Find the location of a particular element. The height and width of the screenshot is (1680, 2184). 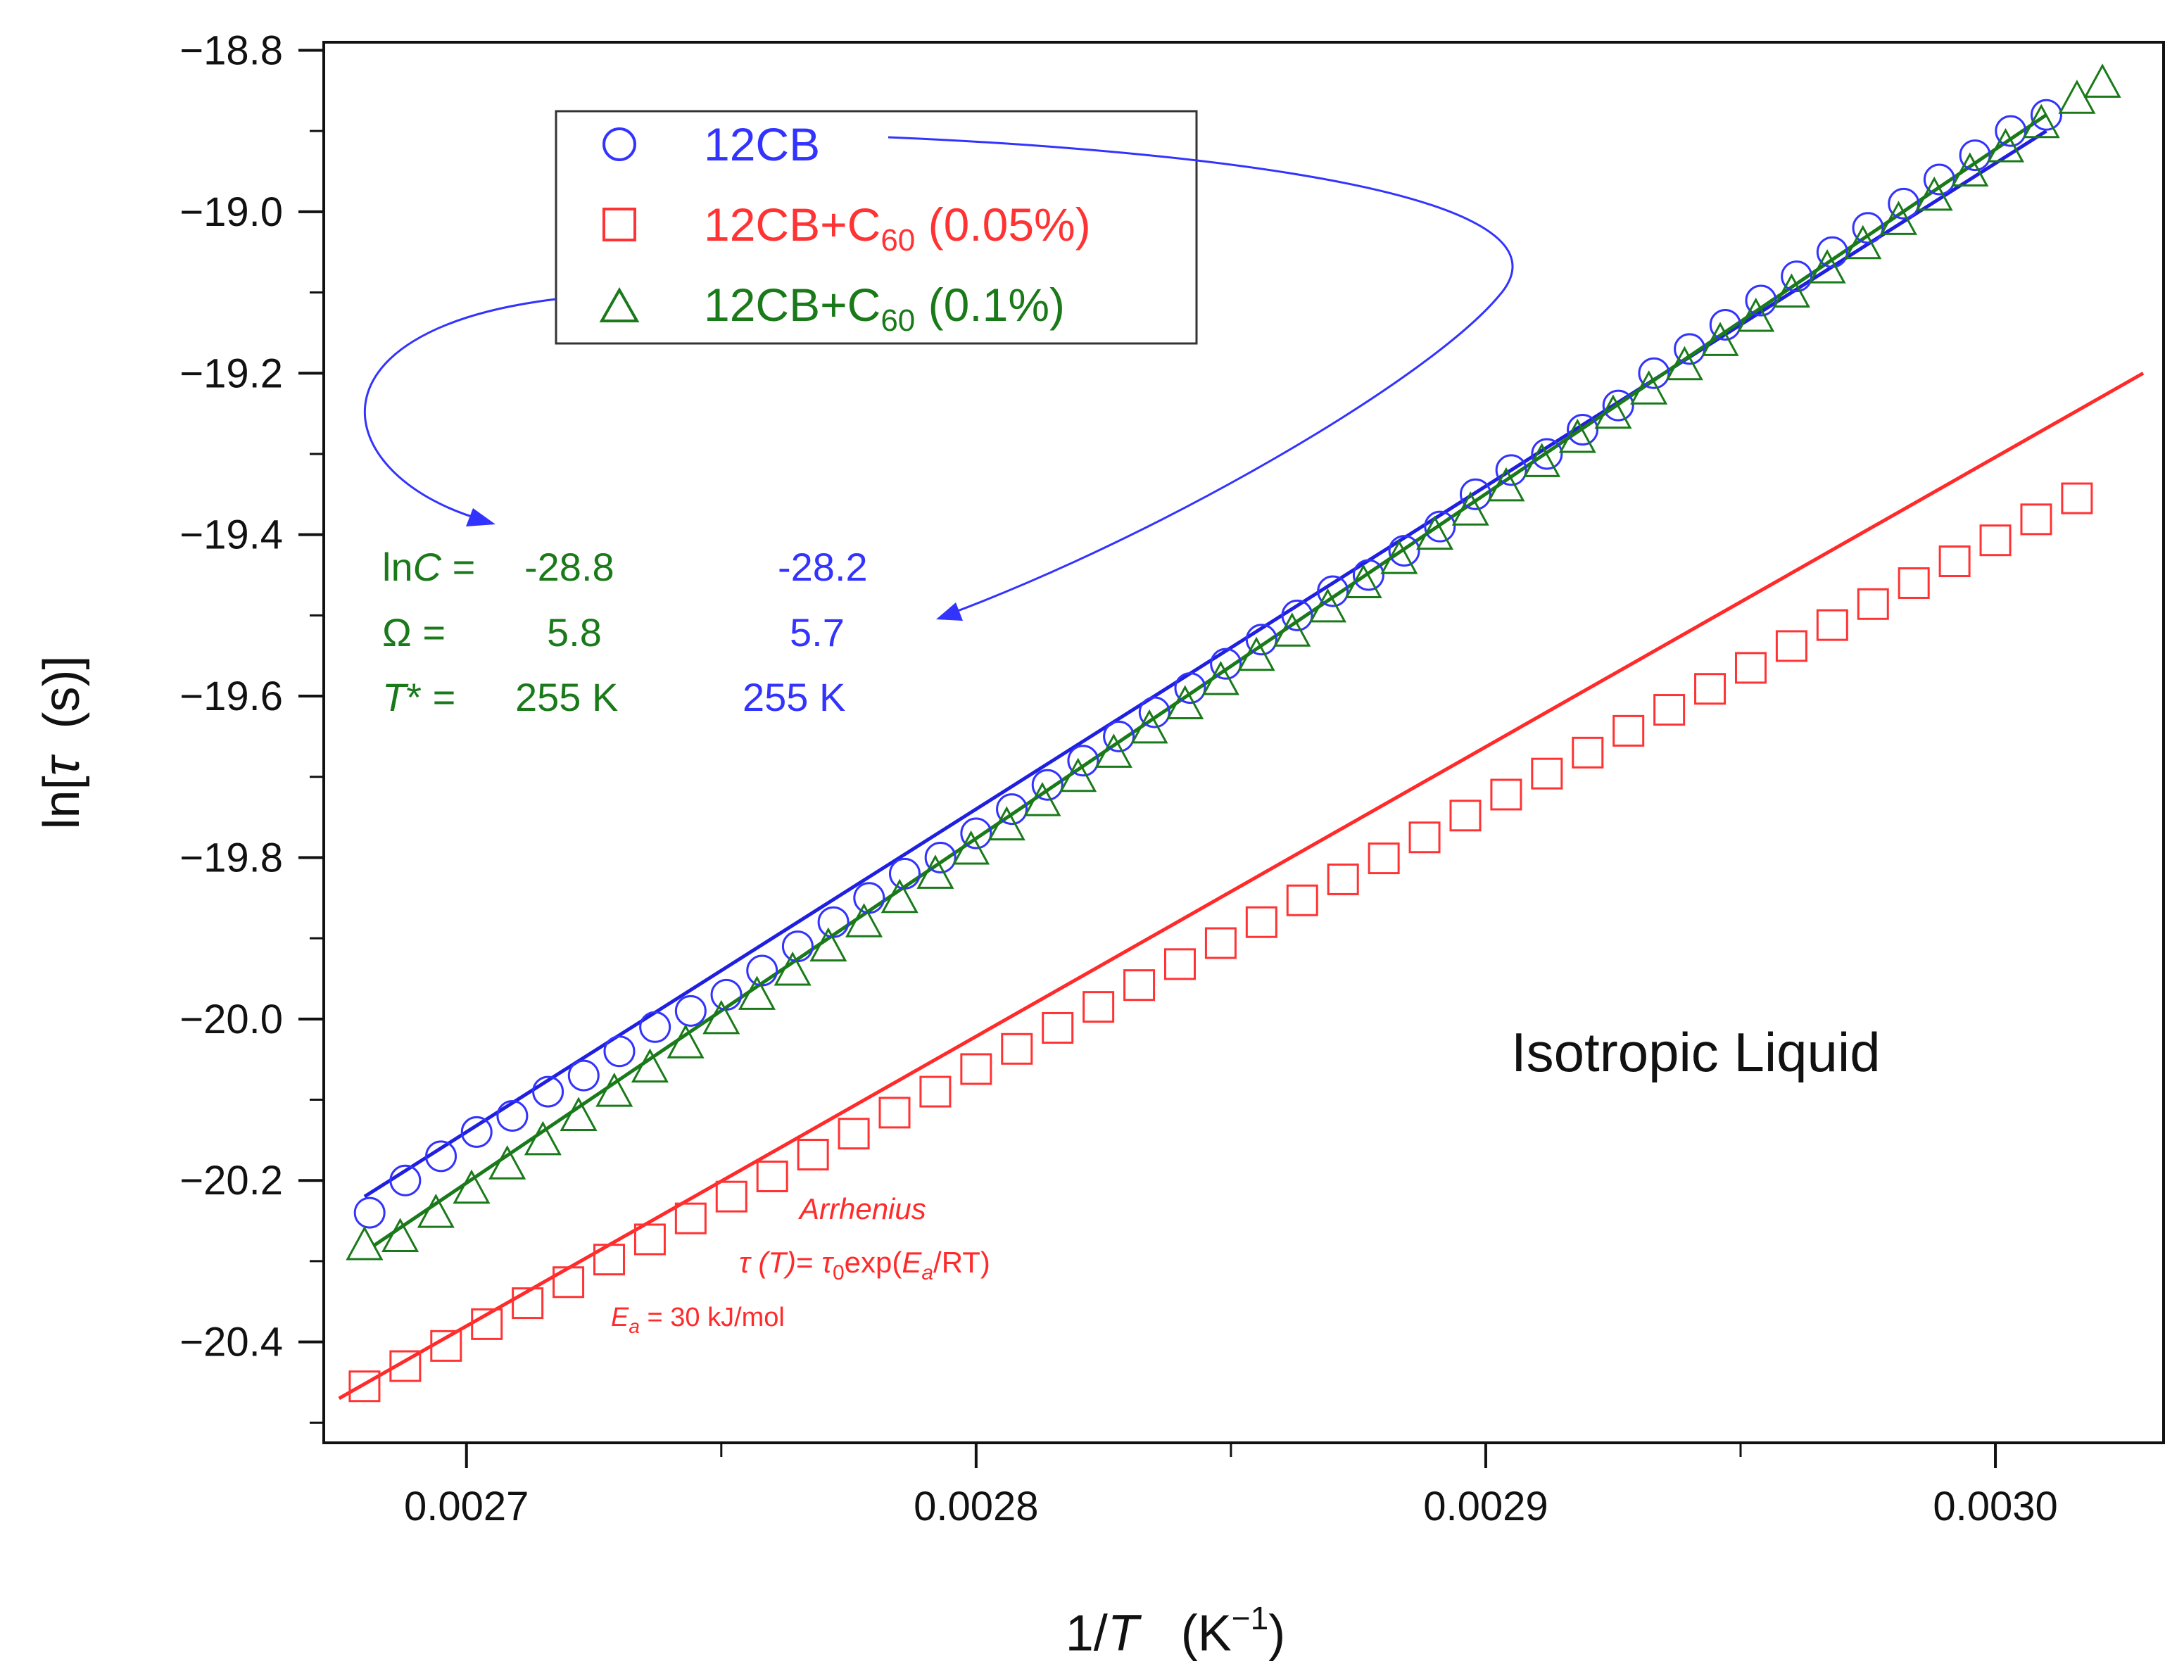

param-lnc-label: lnC = is located at coordinates (429, 567).